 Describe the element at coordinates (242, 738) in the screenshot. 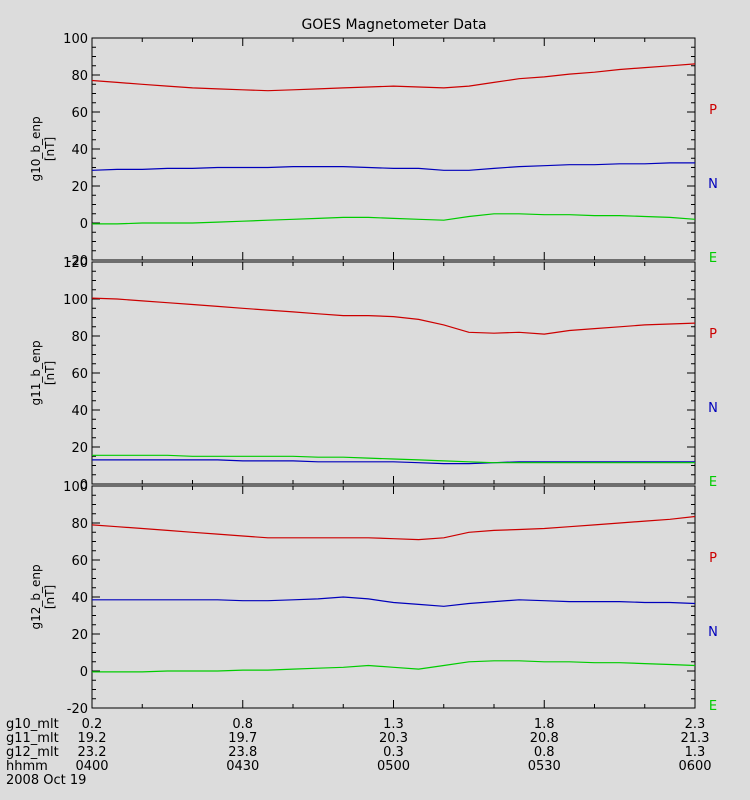

I see `x-tick-label: 19.7` at that location.